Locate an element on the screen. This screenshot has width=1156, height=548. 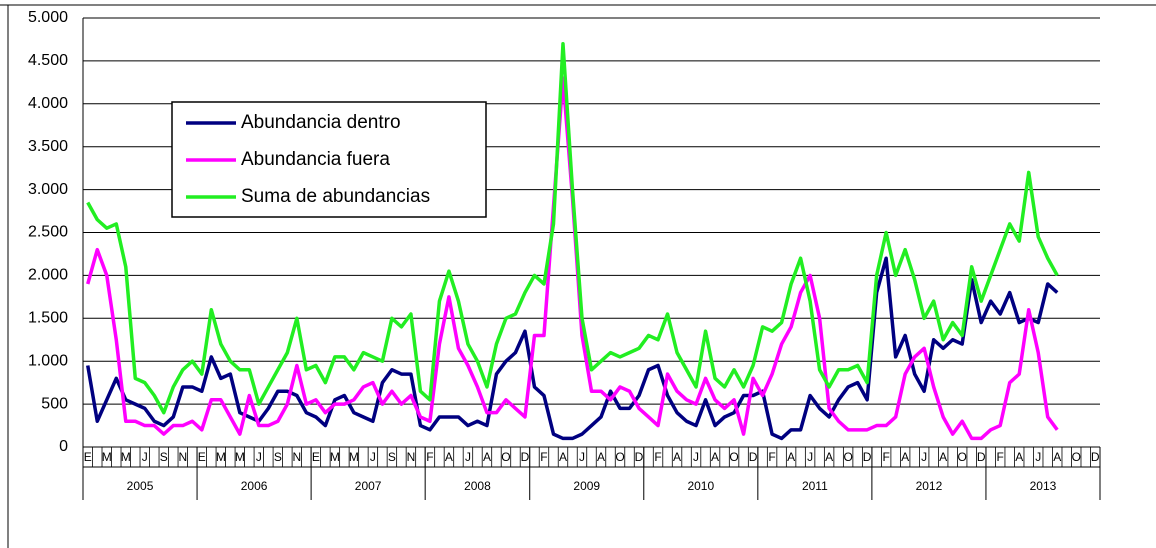
legend-label: Abundancia dentro is located at coordinates (321, 122).